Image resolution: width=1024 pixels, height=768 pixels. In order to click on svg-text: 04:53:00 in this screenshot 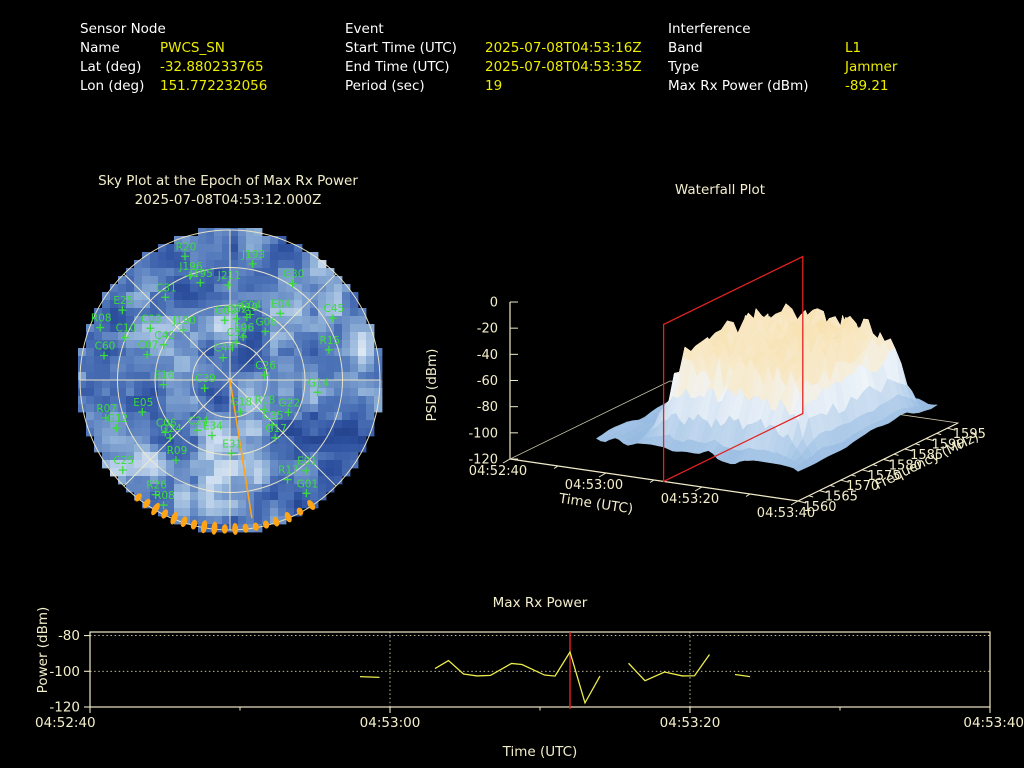, I will do `click(390, 723)`.